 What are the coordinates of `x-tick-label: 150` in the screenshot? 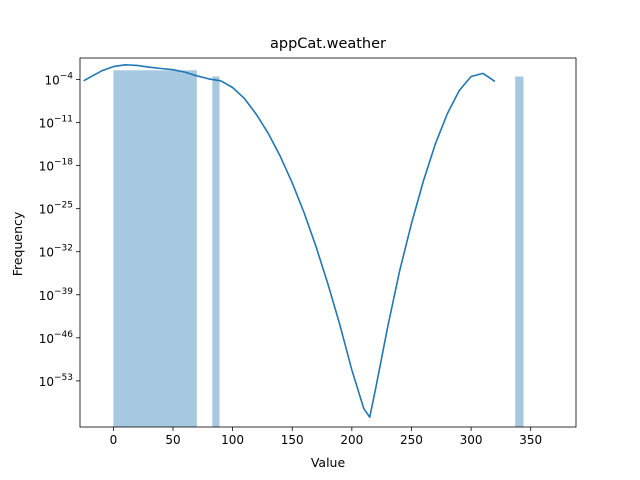 It's located at (292, 440).